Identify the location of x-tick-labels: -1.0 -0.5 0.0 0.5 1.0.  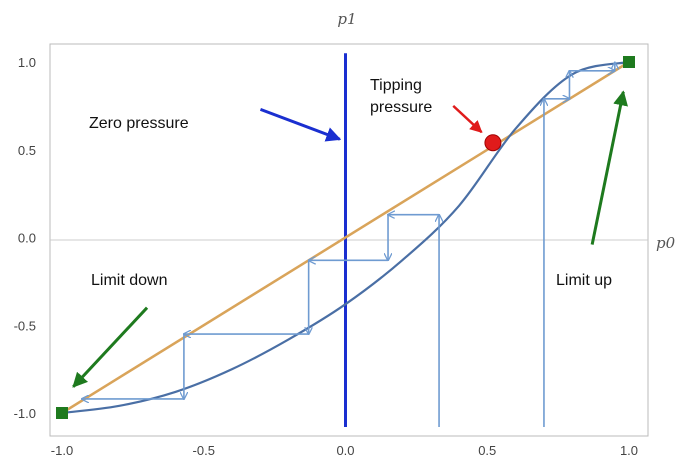
(344, 450).